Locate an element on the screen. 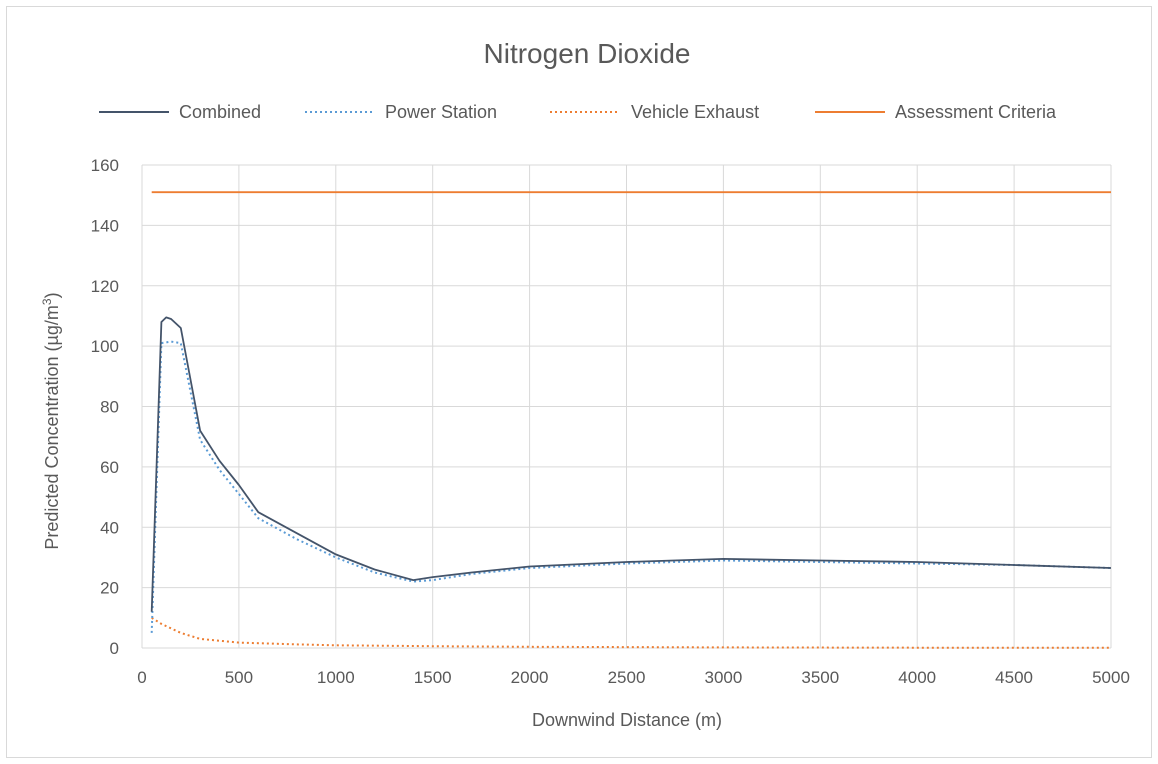 The width and height of the screenshot is (1158, 764). legend-item-vehicle-exhaust: Vehicle Exhaust is located at coordinates (654, 112).